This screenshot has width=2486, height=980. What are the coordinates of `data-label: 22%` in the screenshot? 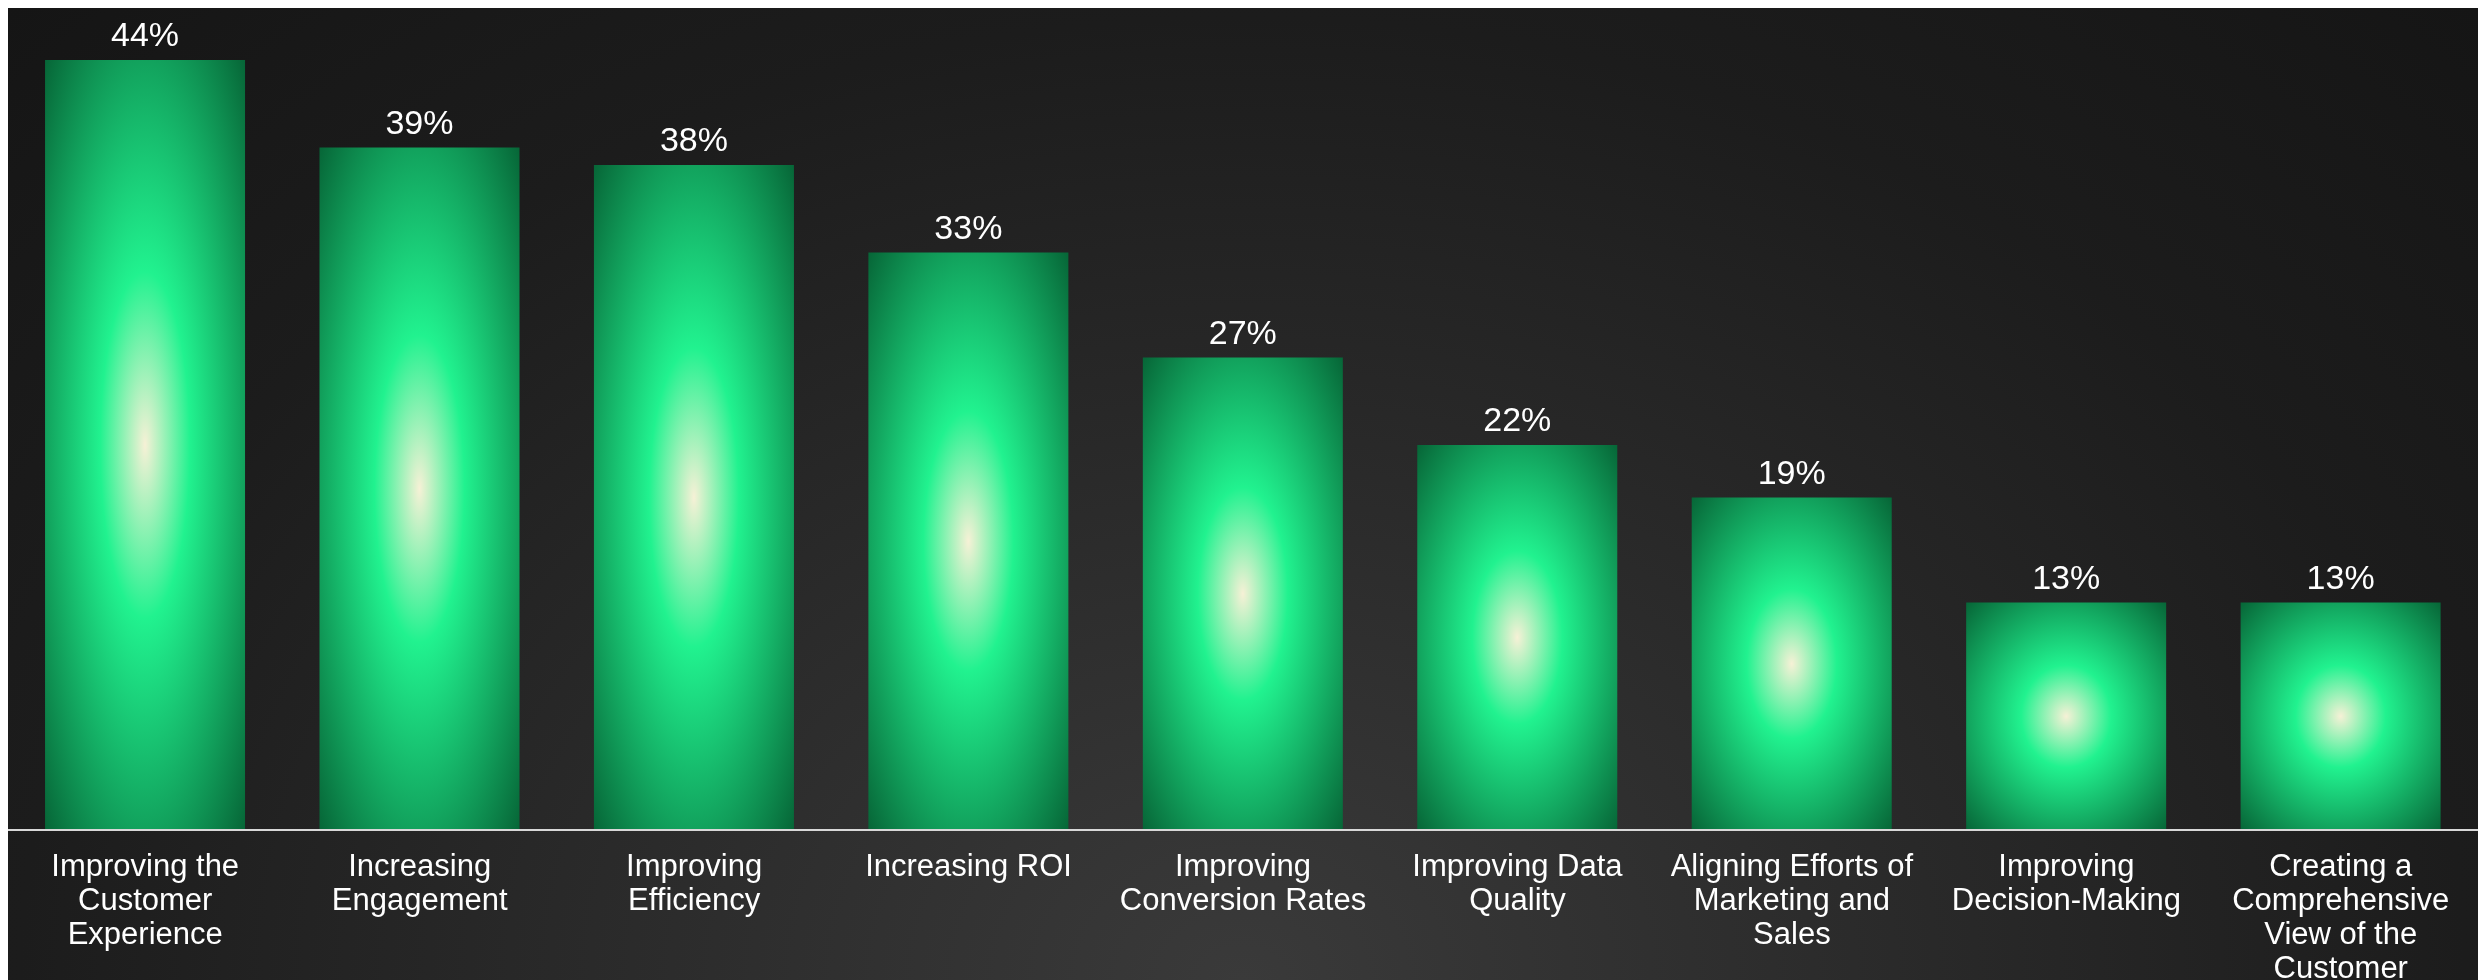 It's located at (1517, 419).